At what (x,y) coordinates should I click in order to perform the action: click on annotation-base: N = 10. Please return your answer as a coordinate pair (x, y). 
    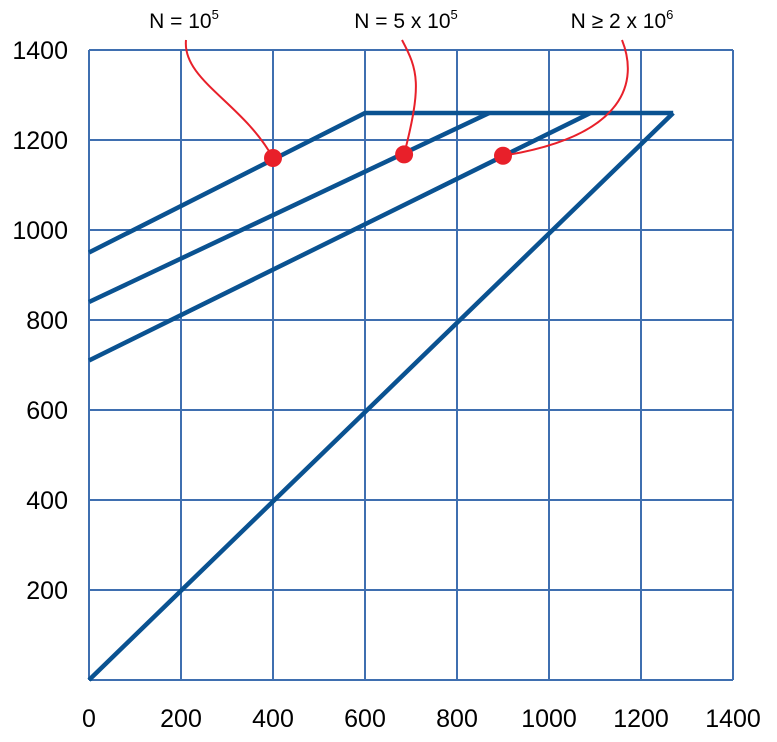
    Looking at the image, I should click on (180, 21).